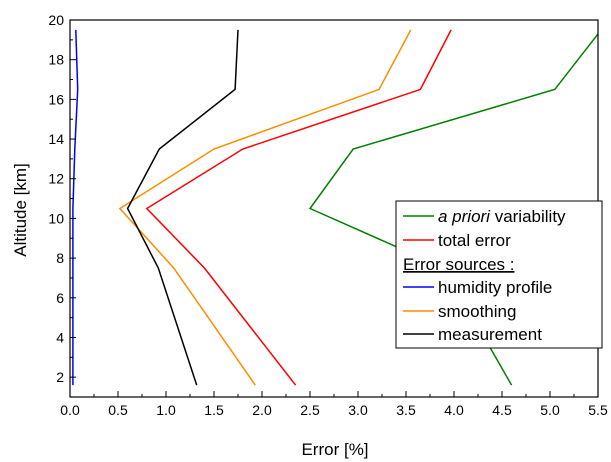 This screenshot has height=462, width=611. I want to click on y-tick-label: 16, so click(56, 99).